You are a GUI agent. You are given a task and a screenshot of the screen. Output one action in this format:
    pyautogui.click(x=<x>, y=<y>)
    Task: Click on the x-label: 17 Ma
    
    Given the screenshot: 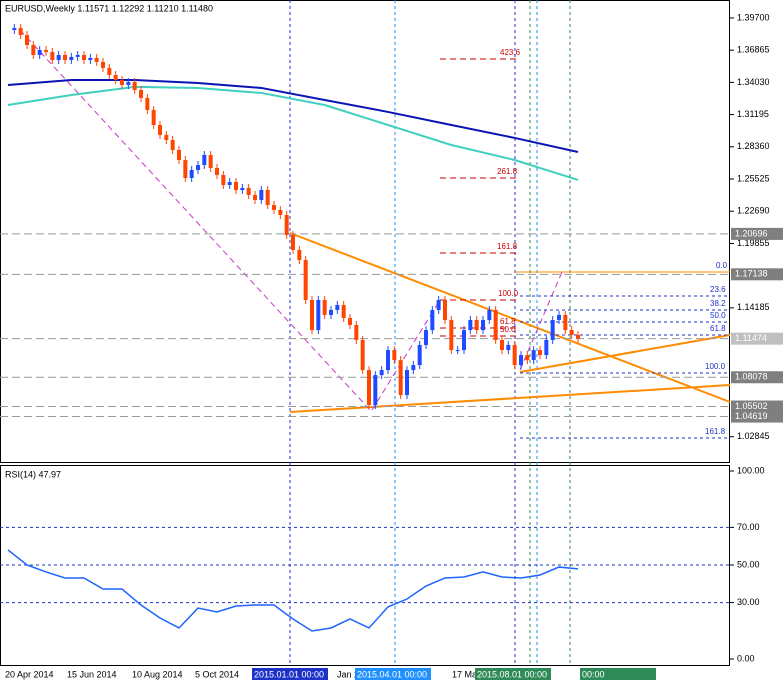 What is the action you would take?
    pyautogui.click(x=464, y=674)
    